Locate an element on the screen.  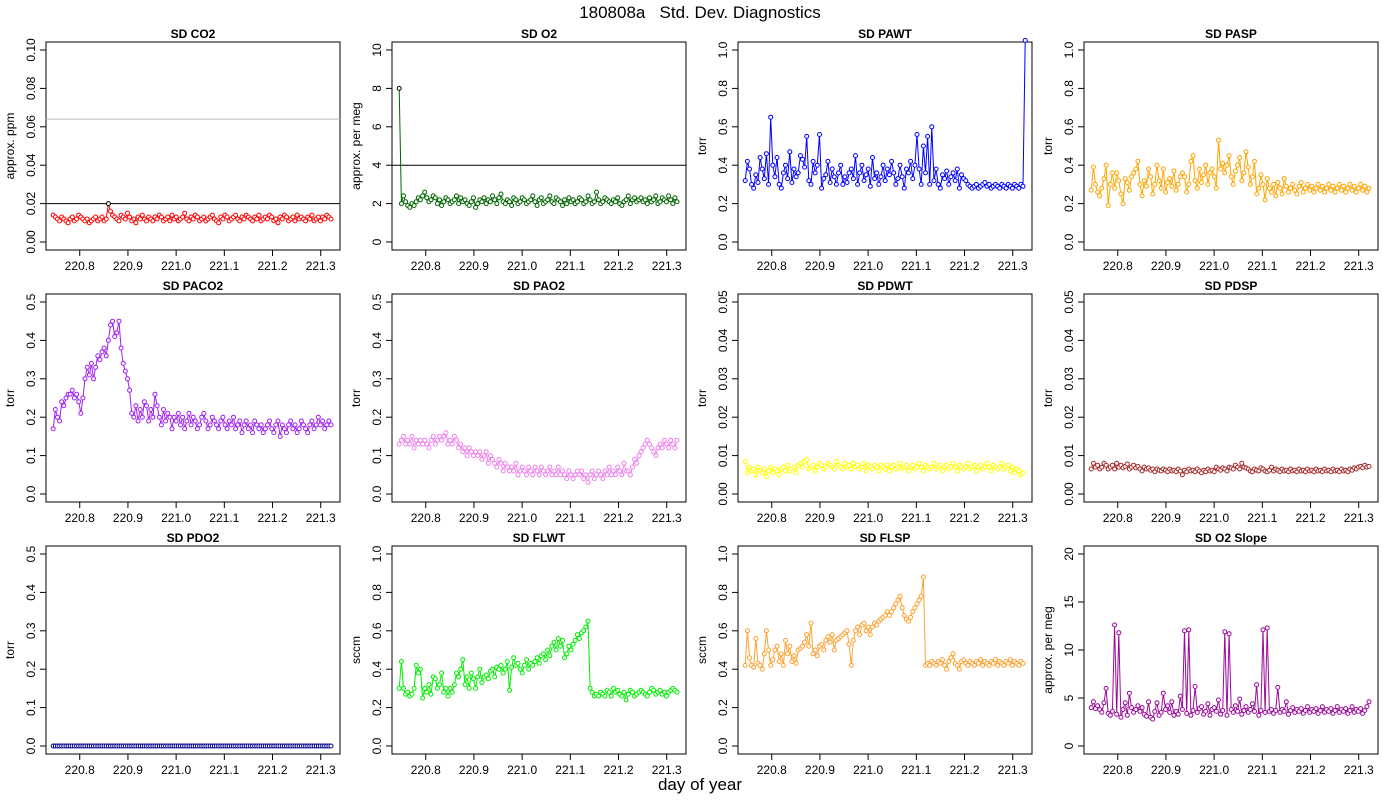
y-axis-label: sccm is located at coordinates (356, 650).